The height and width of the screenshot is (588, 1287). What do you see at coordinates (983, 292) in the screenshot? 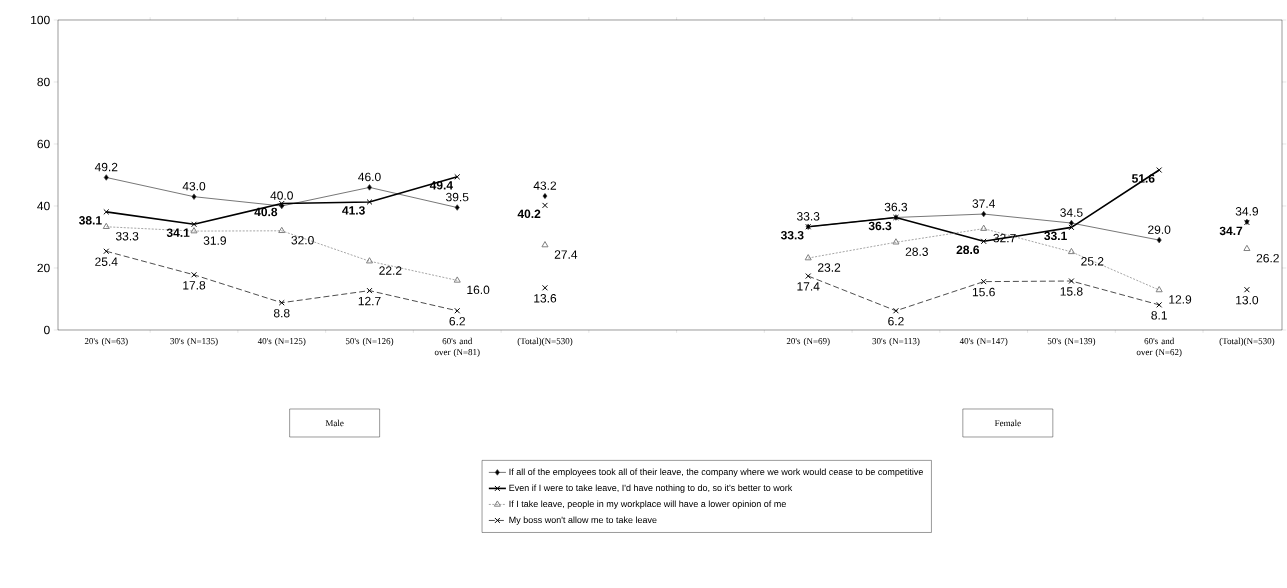
I see `data-label: 15.6` at bounding box center [983, 292].